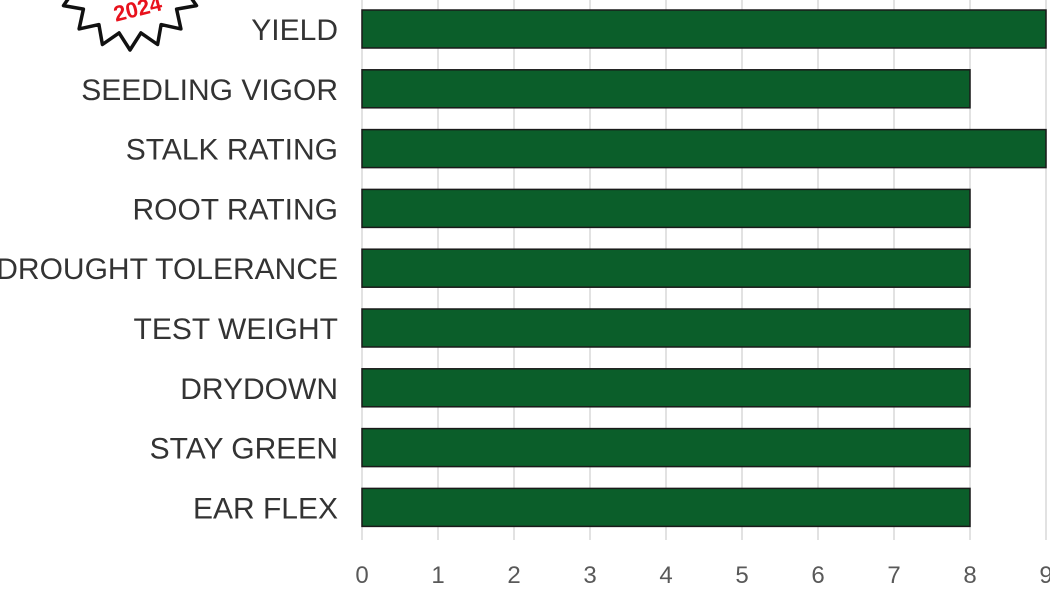 Image resolution: width=1050 pixels, height=590 pixels. I want to click on x-axis-tick-labels: 0 1 2 3 4 5 6 7 8 9, so click(702, 575).